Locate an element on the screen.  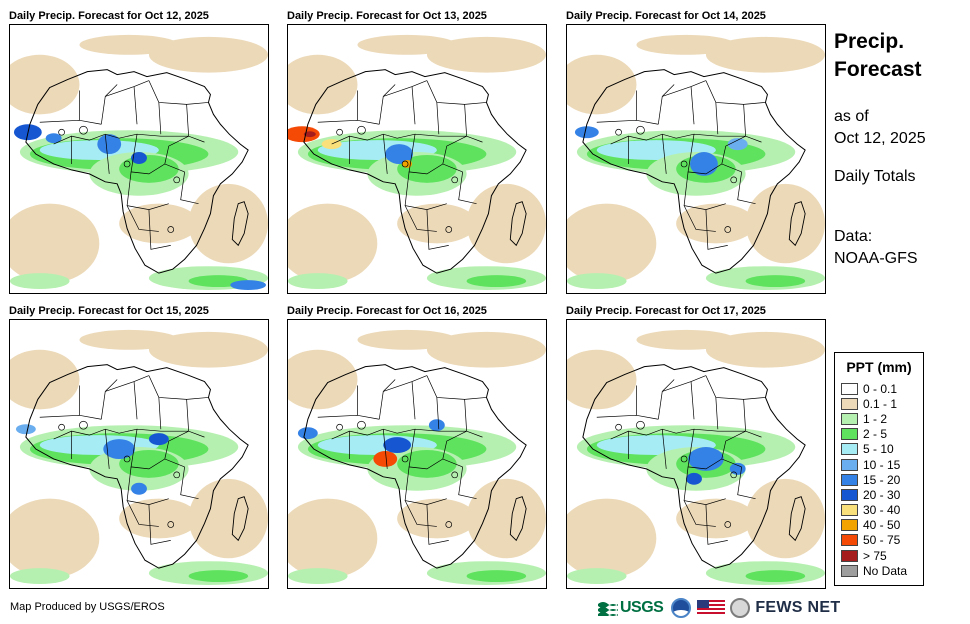
data-source-label: Data: is located at coordinates (853, 236).